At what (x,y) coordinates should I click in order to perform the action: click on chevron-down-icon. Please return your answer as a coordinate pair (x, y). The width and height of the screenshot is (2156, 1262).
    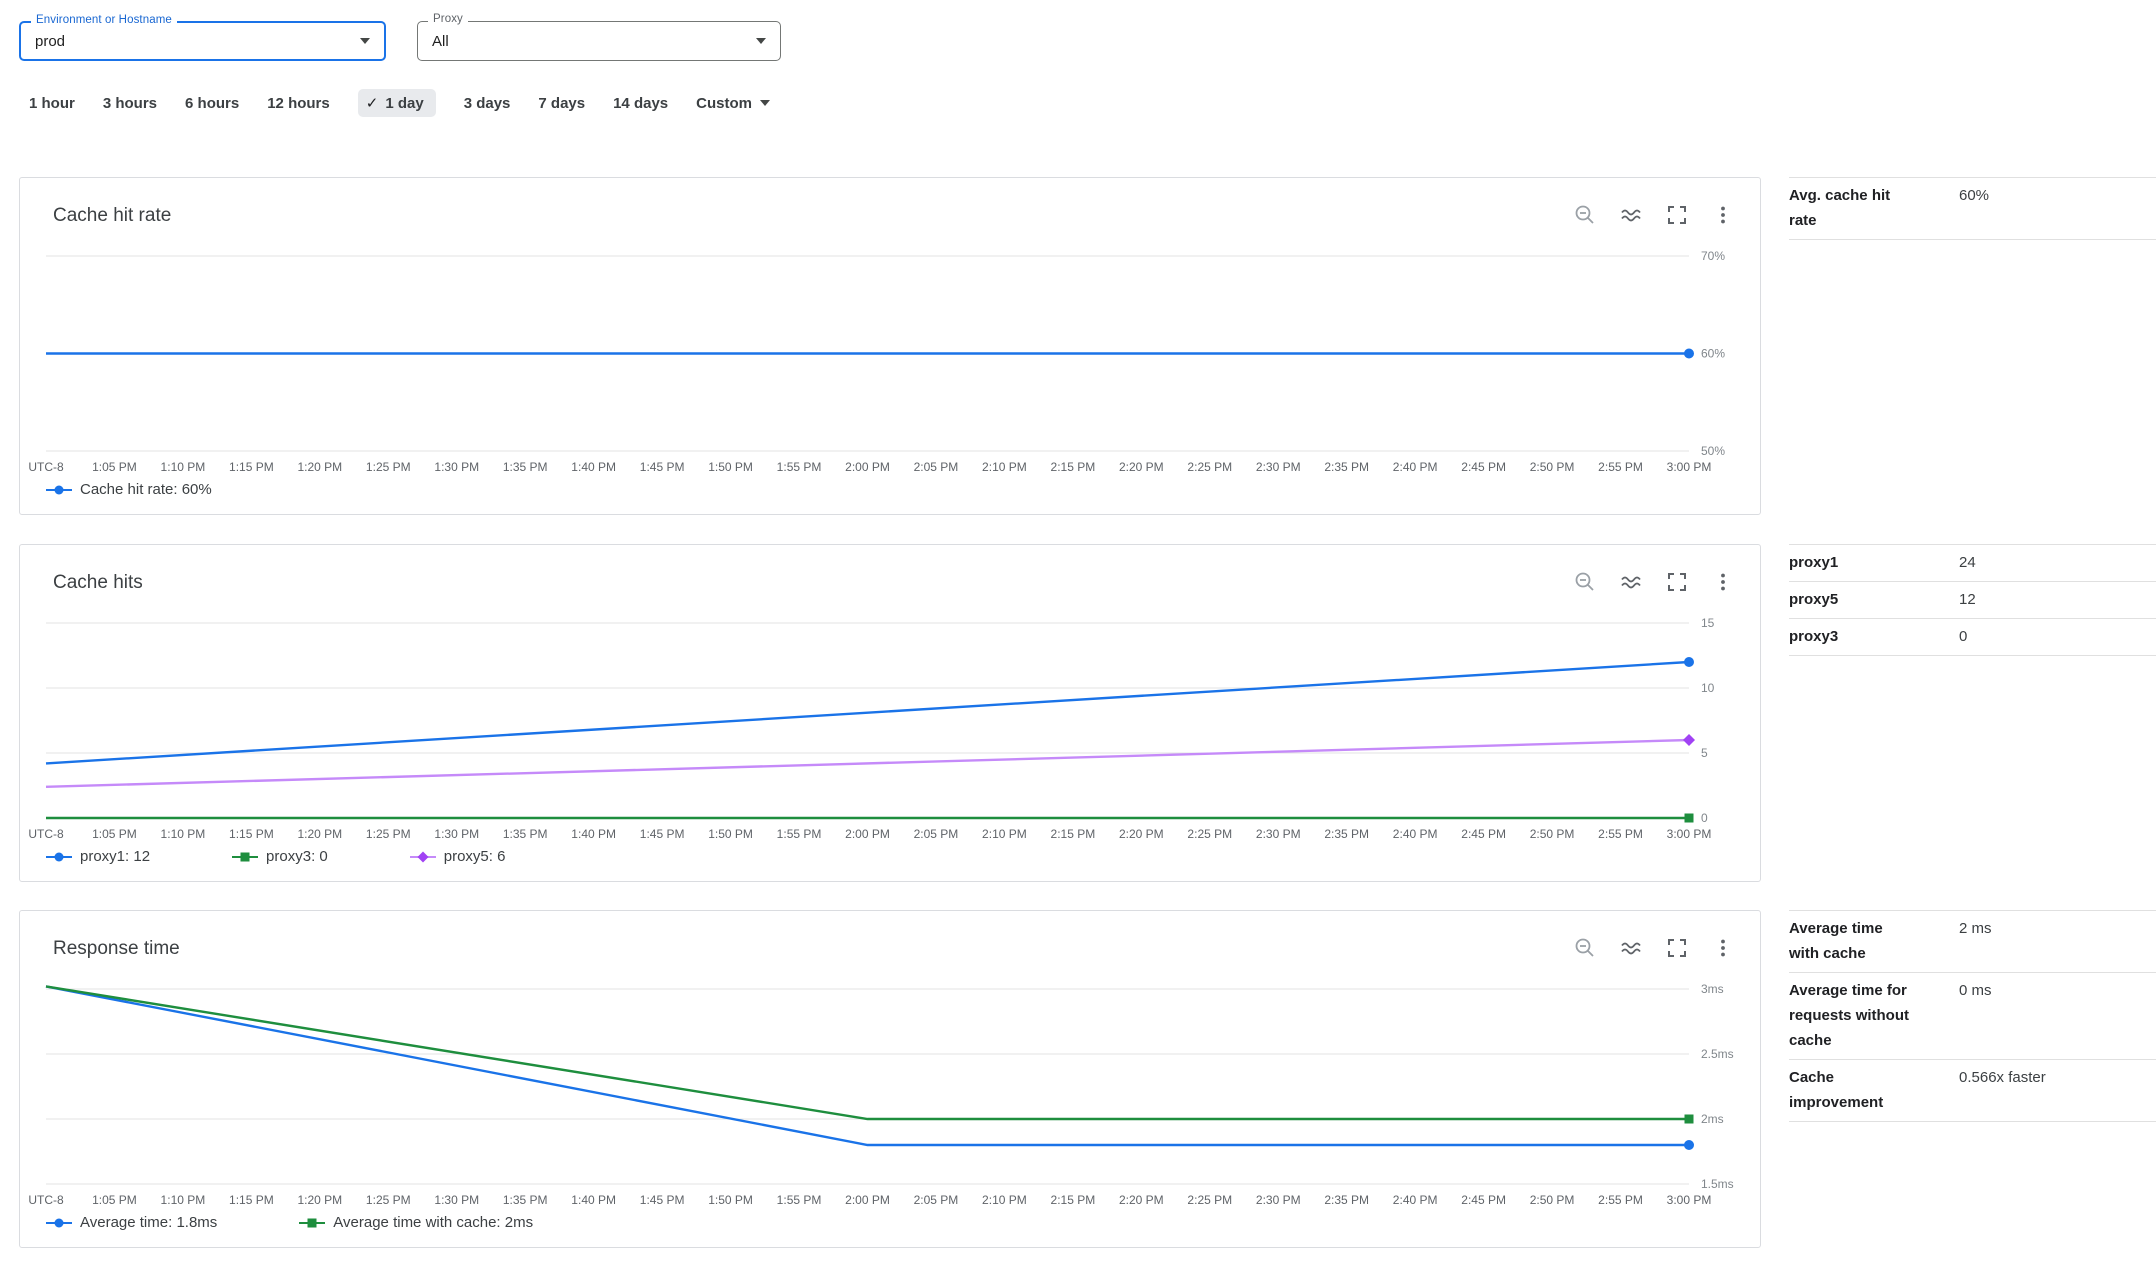
    Looking at the image, I should click on (764, 103).